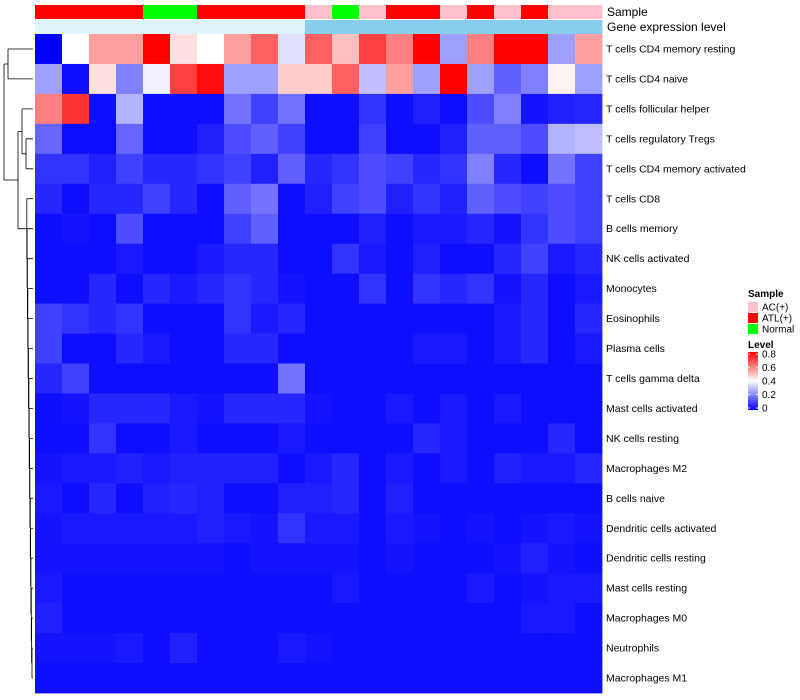 Image resolution: width=800 pixels, height=700 pixels. Describe the element at coordinates (633, 199) in the screenshot. I see `row-label: T cells CD8` at that location.